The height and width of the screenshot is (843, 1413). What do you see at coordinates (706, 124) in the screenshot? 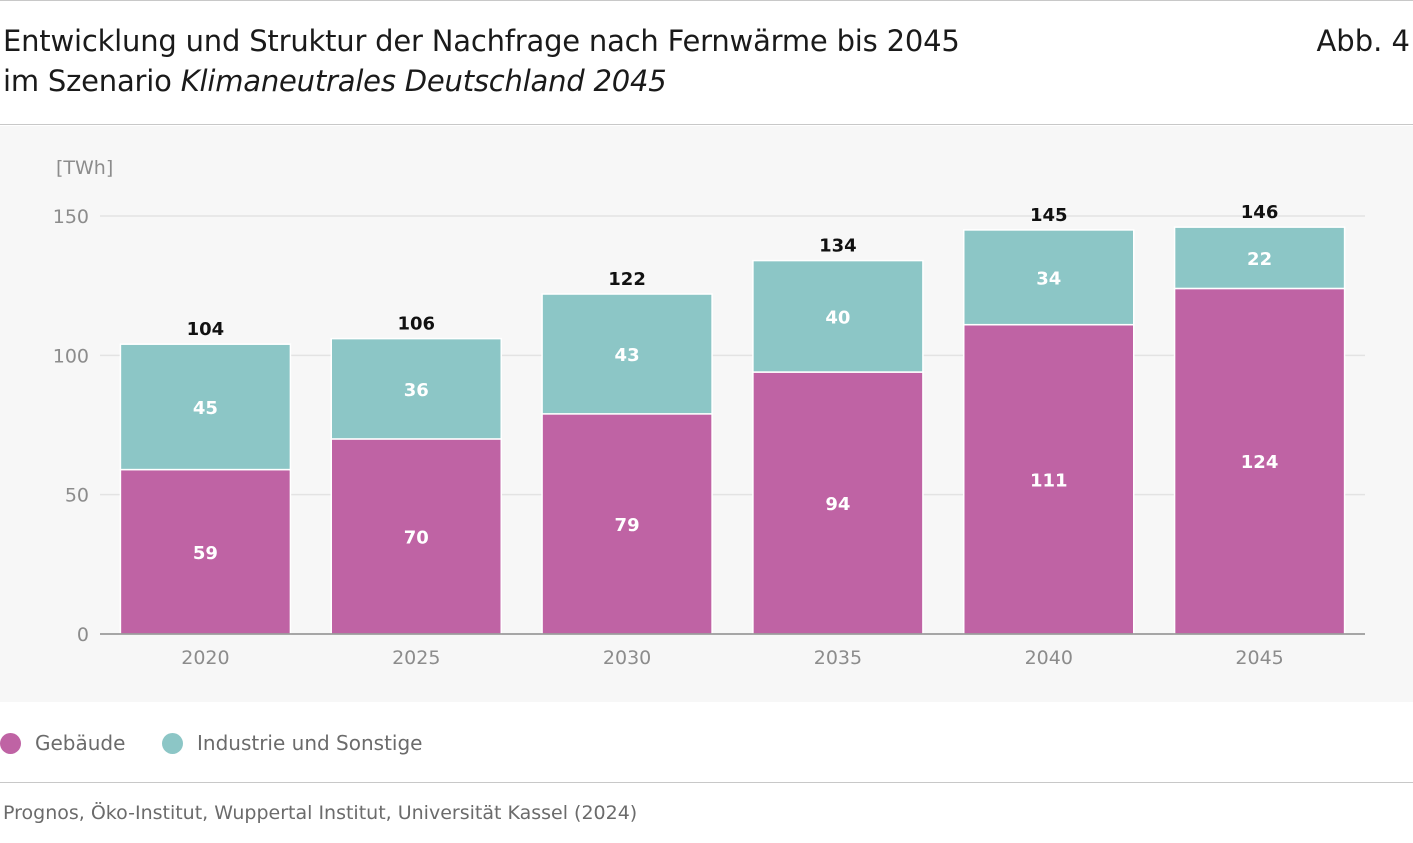
I see `title-divider` at bounding box center [706, 124].